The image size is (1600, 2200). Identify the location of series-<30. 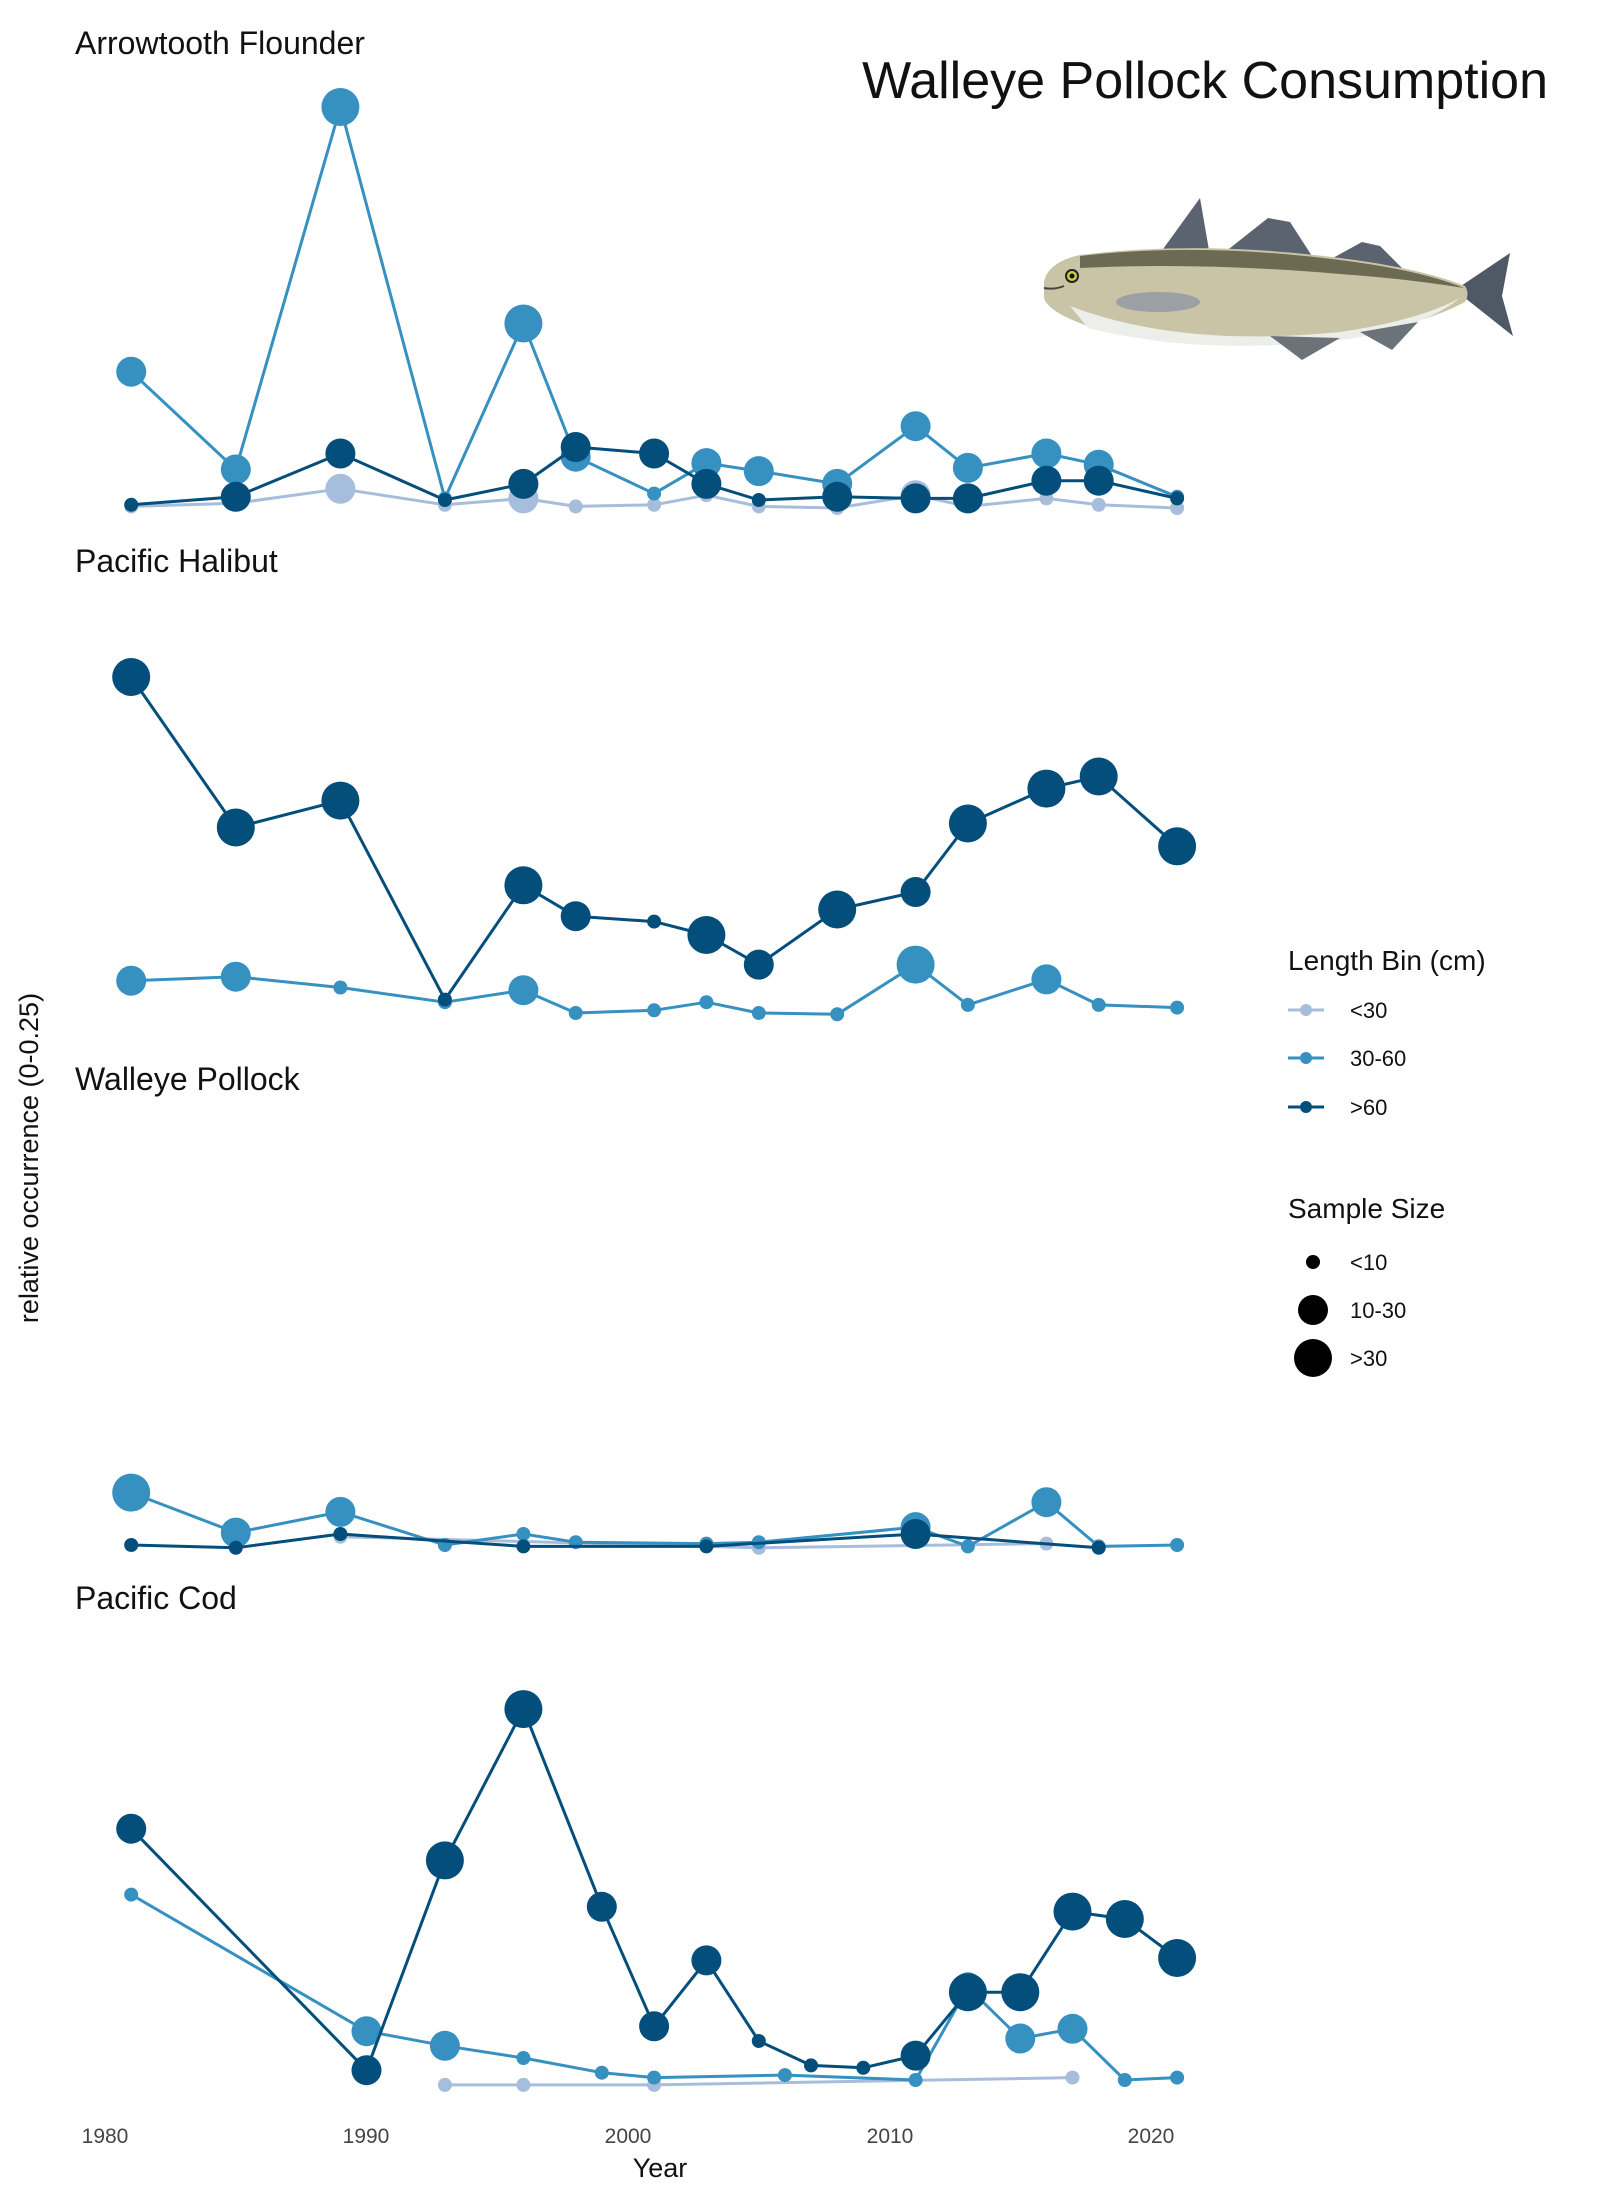
(758, 2081).